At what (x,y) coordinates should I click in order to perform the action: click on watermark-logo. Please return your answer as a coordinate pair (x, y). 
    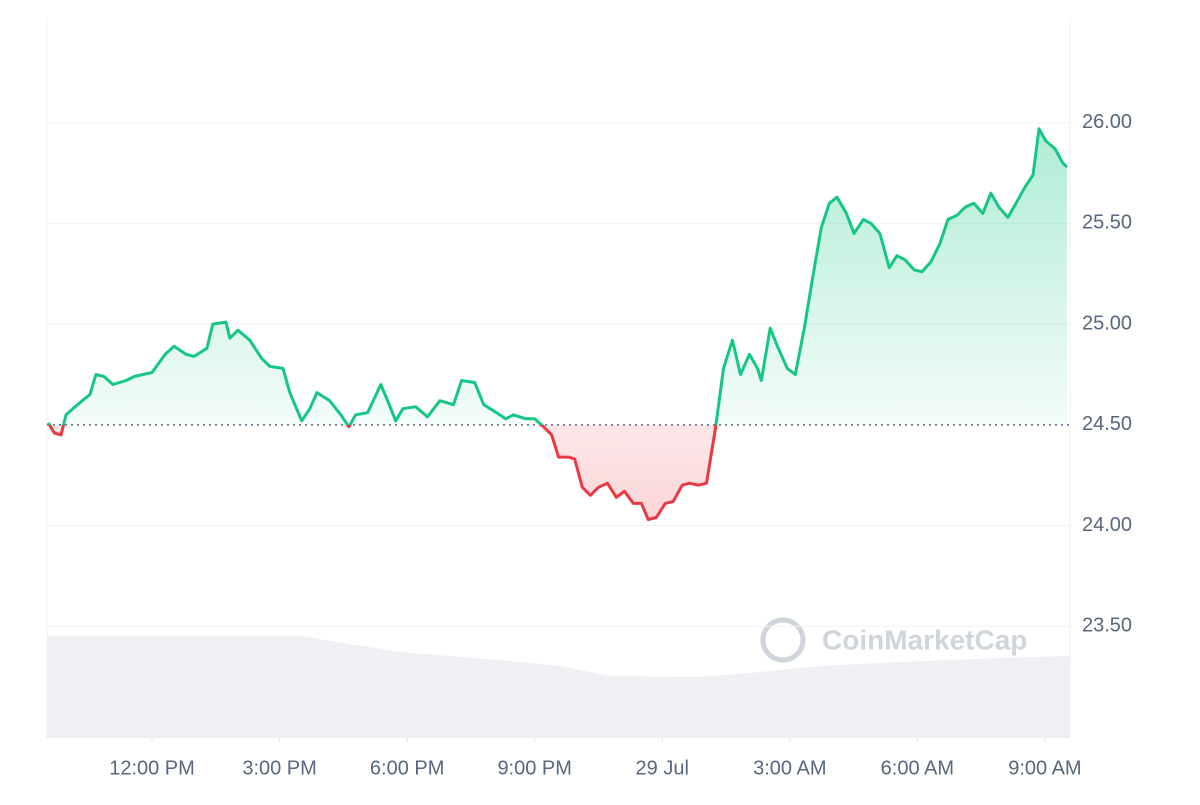
    Looking at the image, I should click on (783, 640).